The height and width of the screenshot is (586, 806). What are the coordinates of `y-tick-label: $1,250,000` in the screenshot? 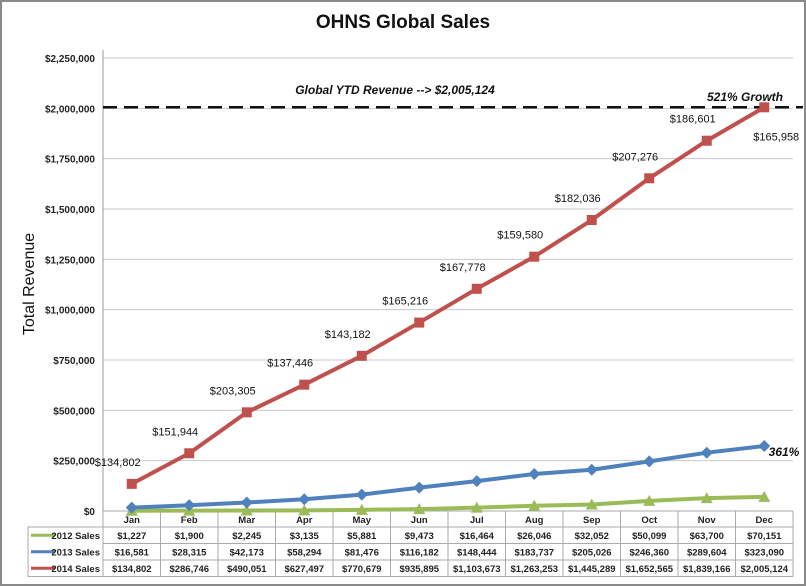 It's located at (70, 260).